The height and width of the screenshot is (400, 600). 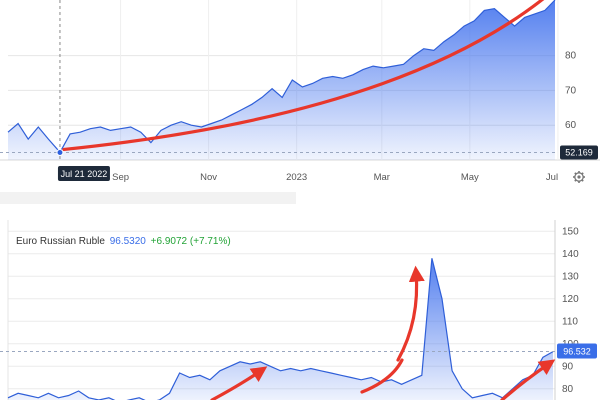 What do you see at coordinates (579, 177) in the screenshot?
I see `chart-settings-gear-icon` at bounding box center [579, 177].